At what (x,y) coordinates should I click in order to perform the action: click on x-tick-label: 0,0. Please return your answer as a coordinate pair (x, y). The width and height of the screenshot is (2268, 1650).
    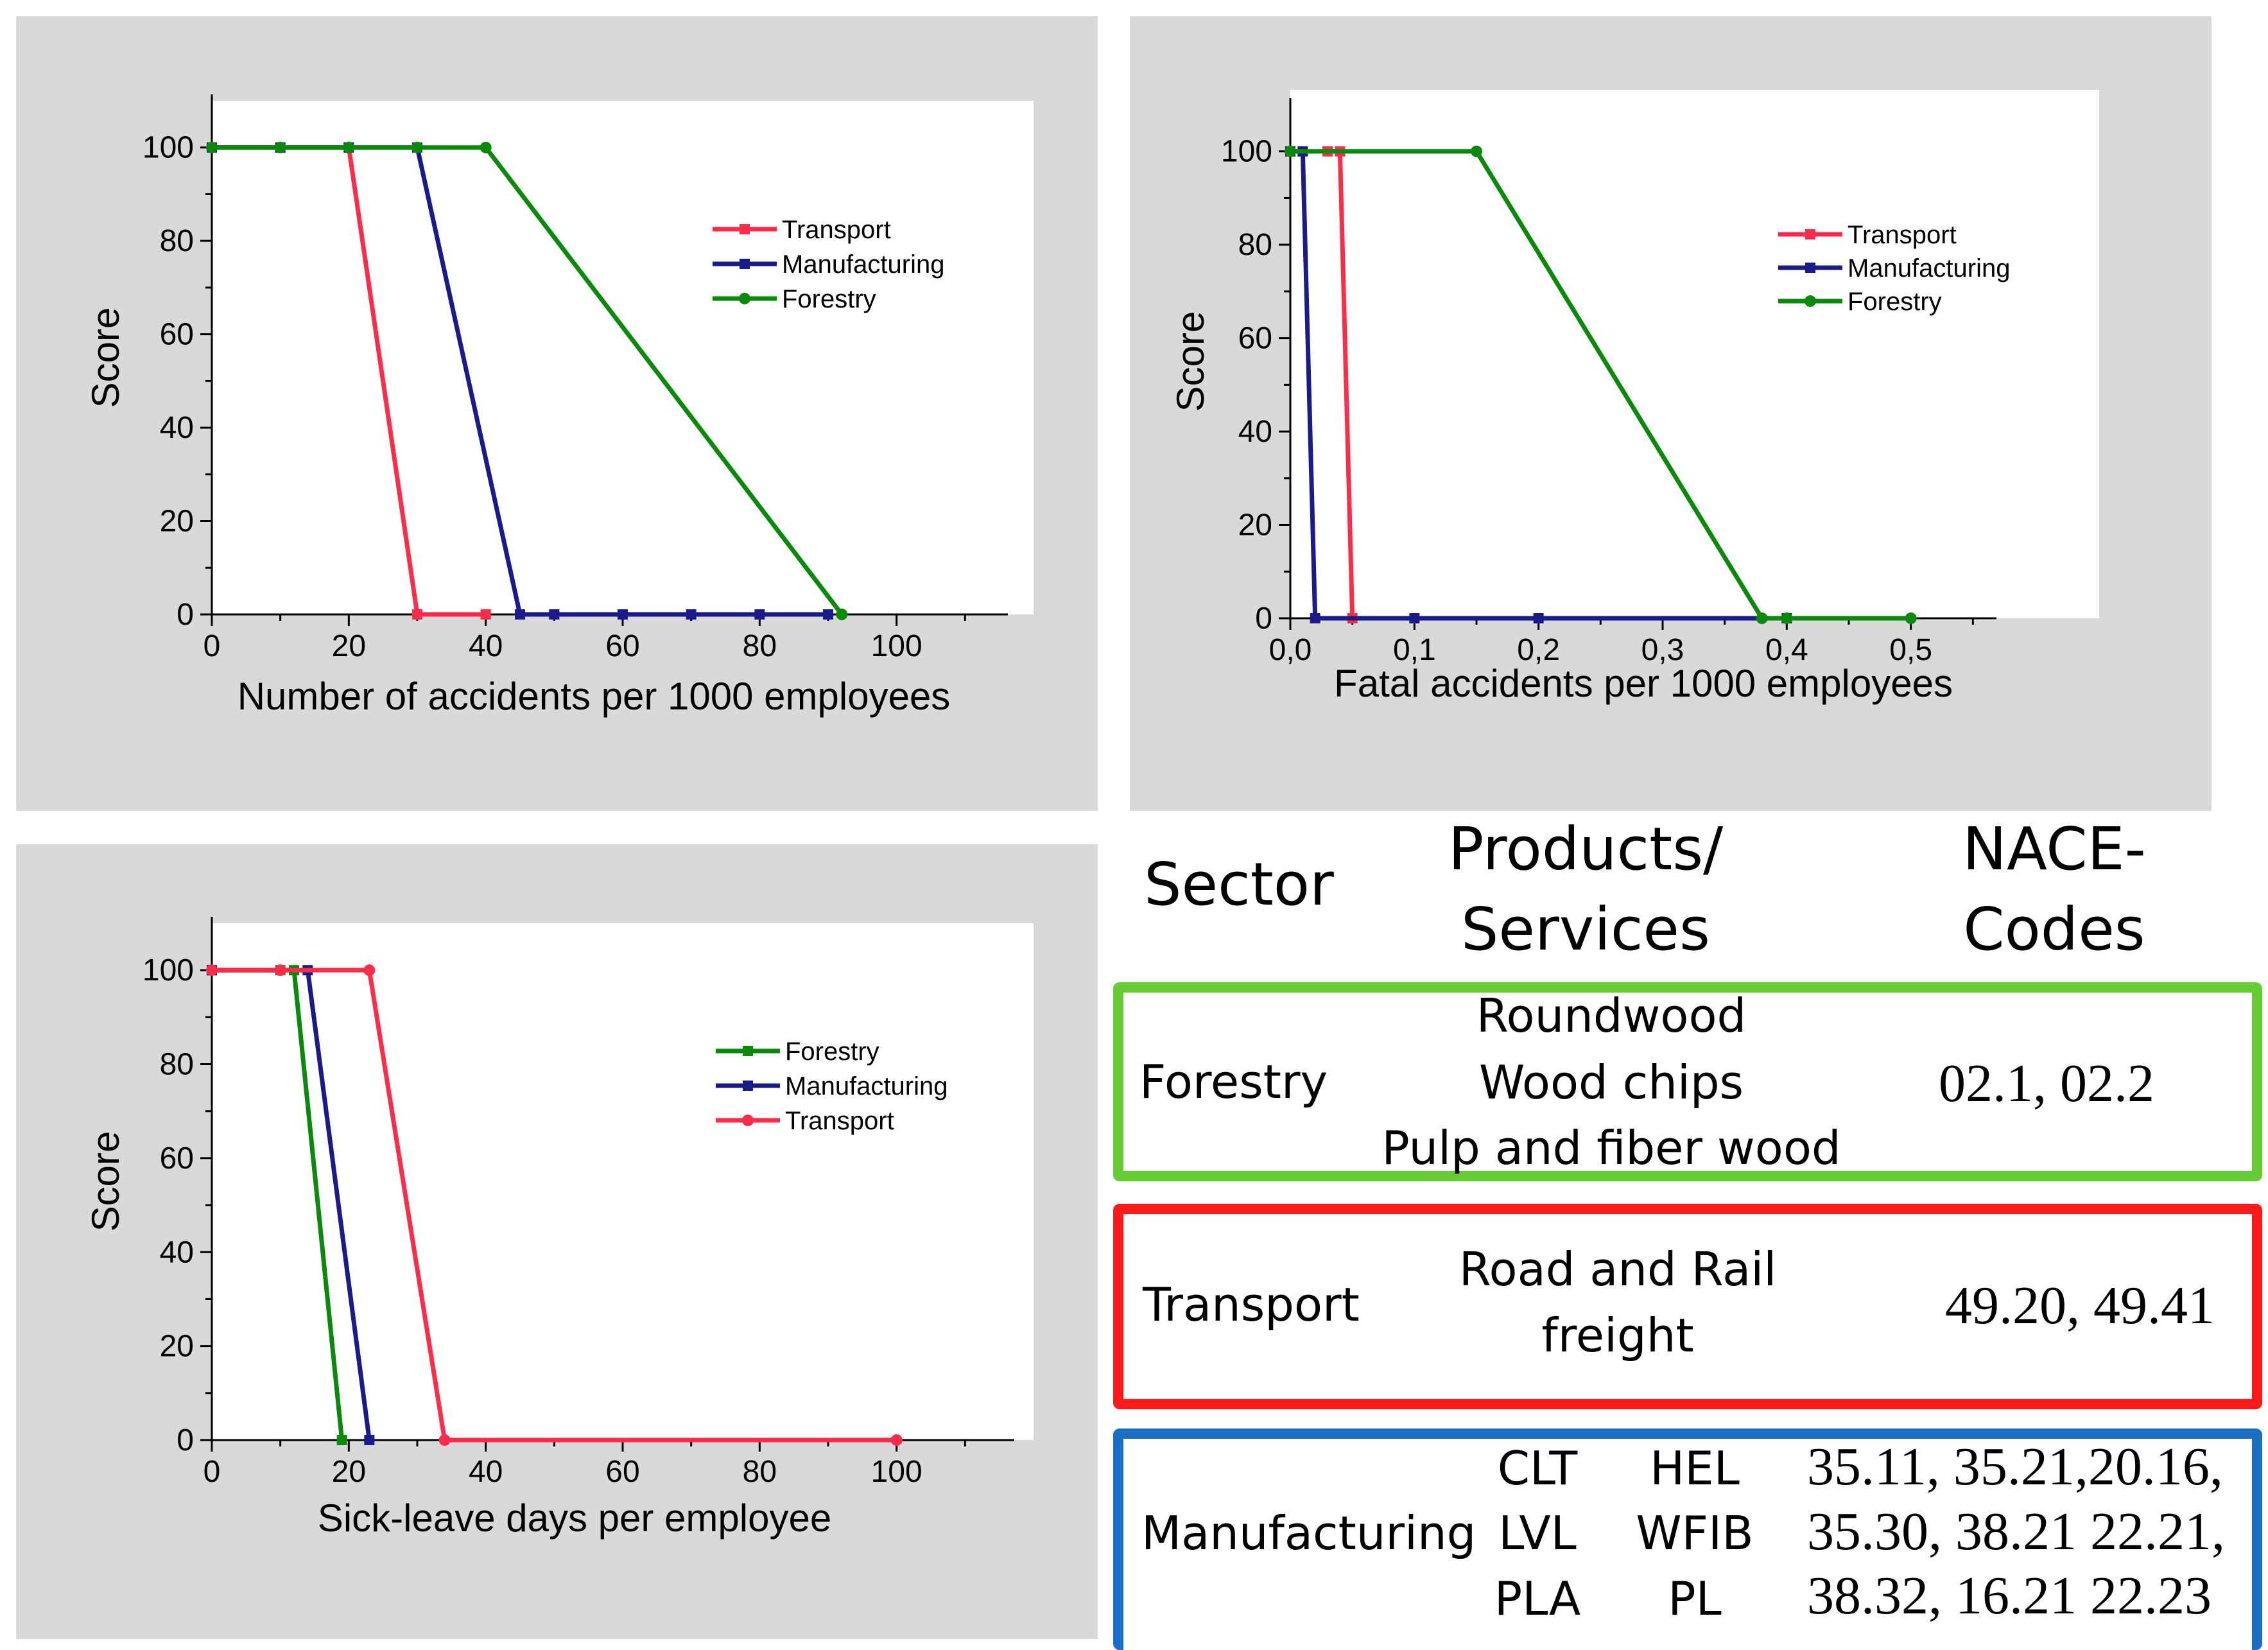
    Looking at the image, I should click on (1290, 650).